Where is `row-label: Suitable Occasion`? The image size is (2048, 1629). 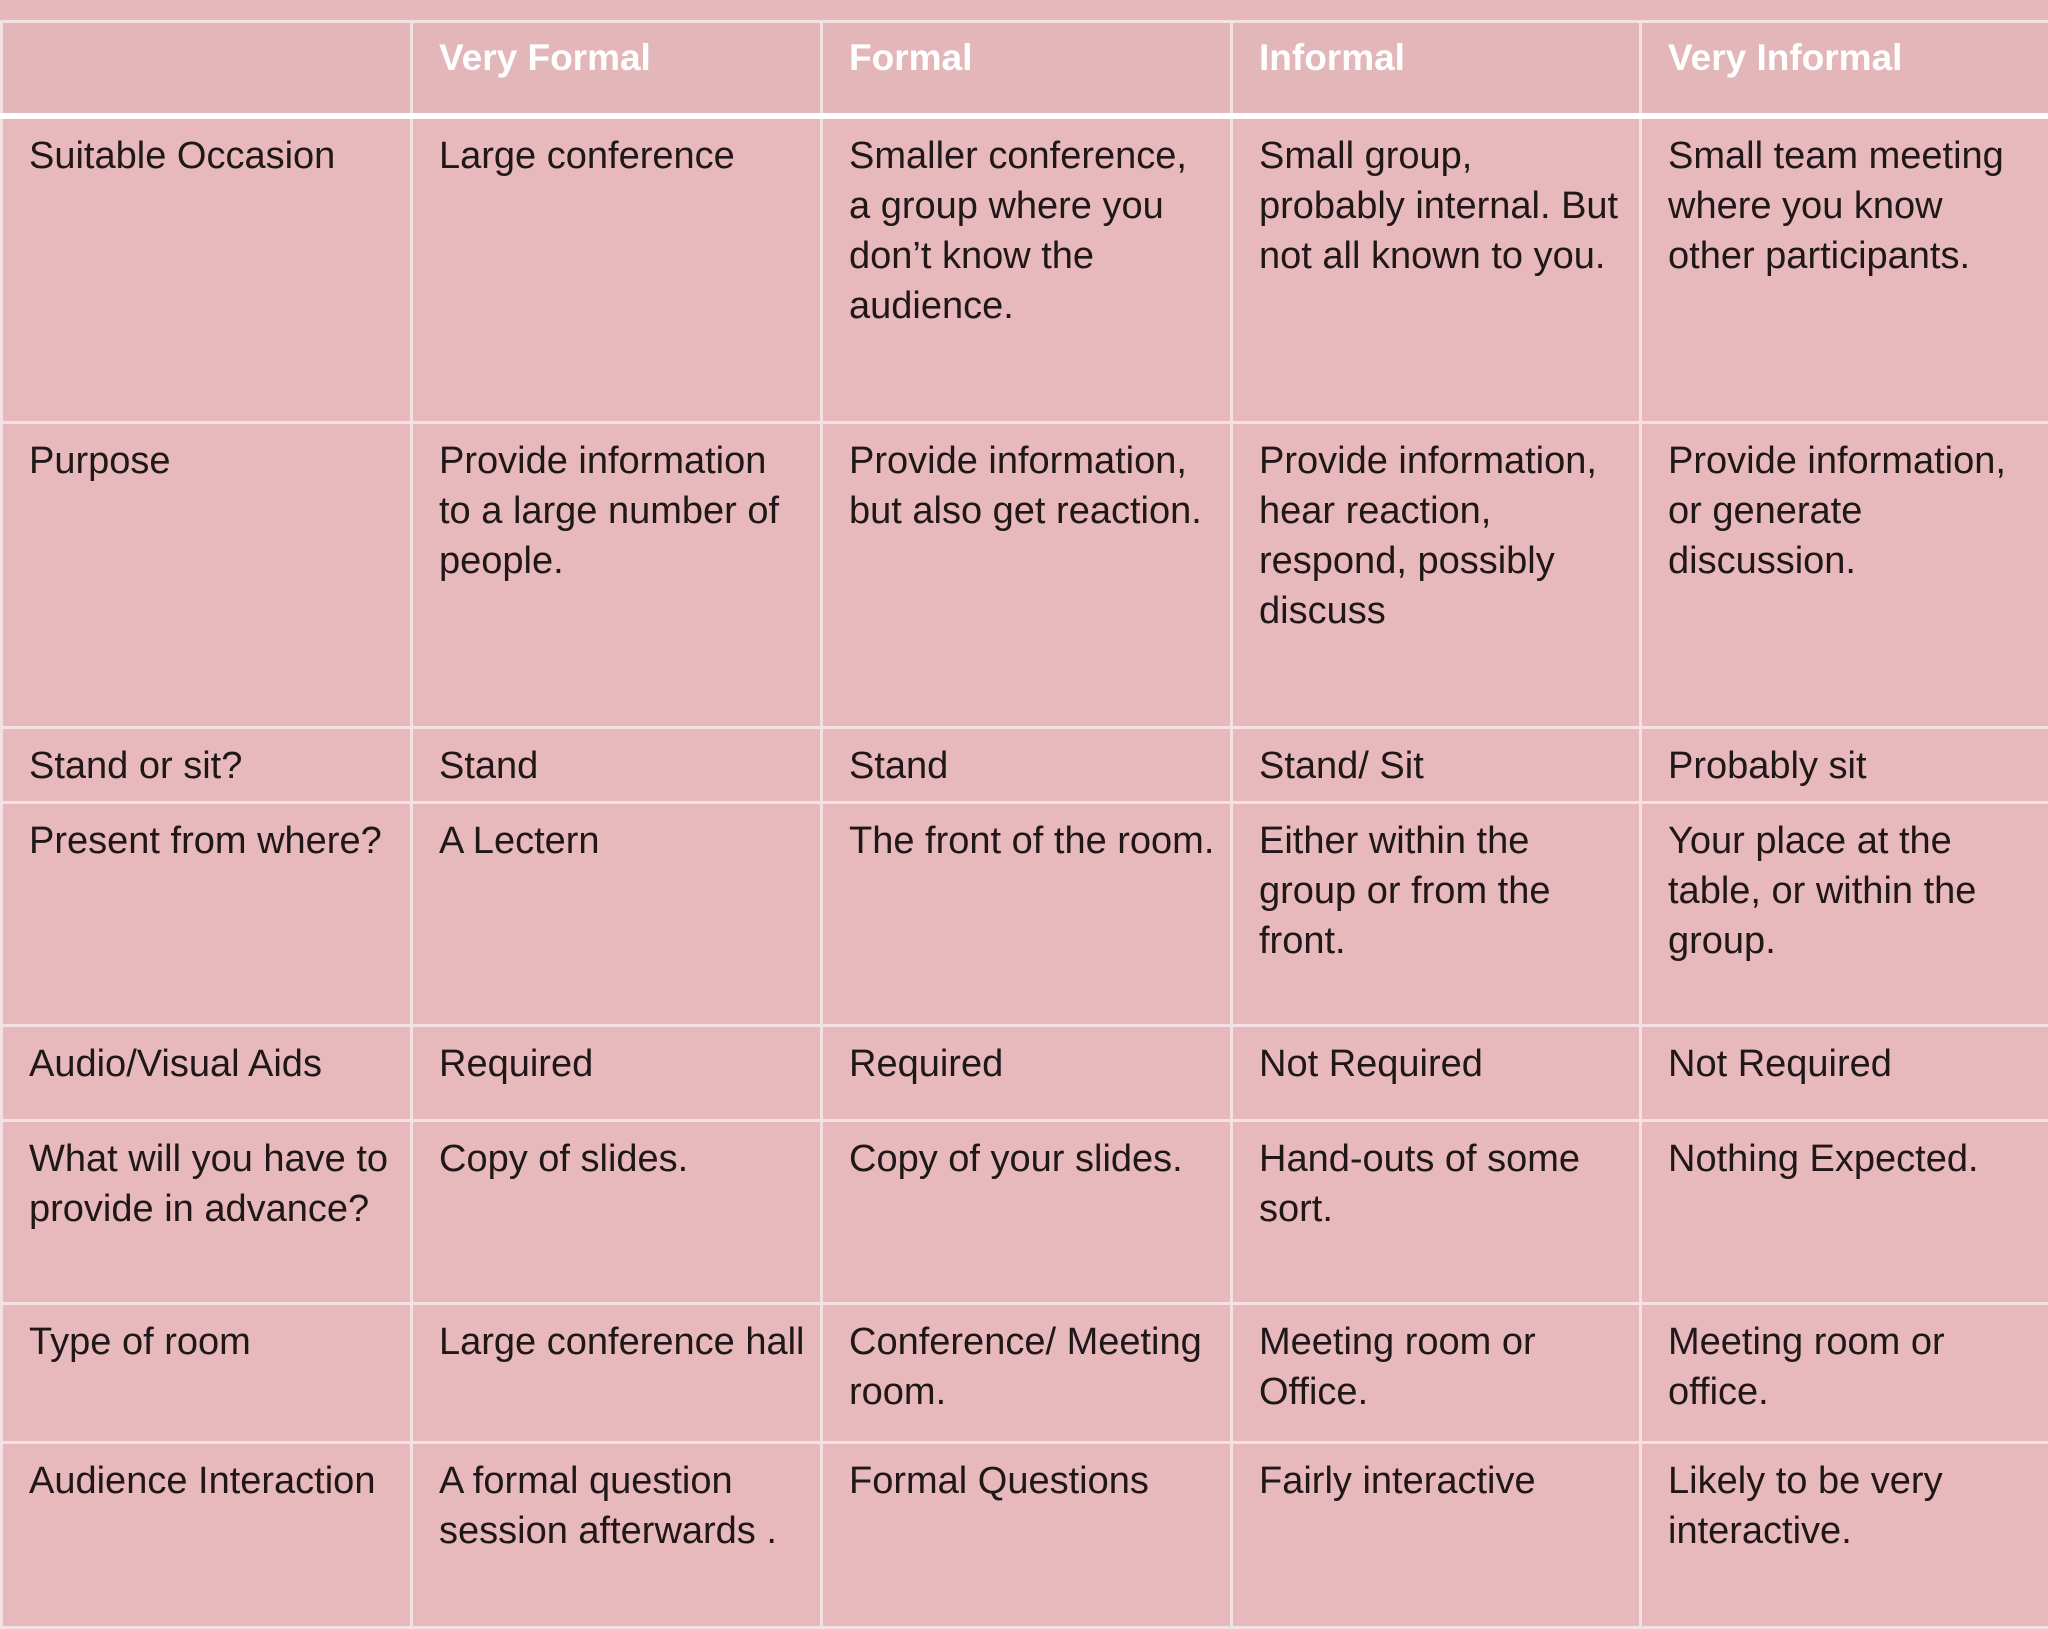
row-label: Suitable Occasion is located at coordinates (207, 269).